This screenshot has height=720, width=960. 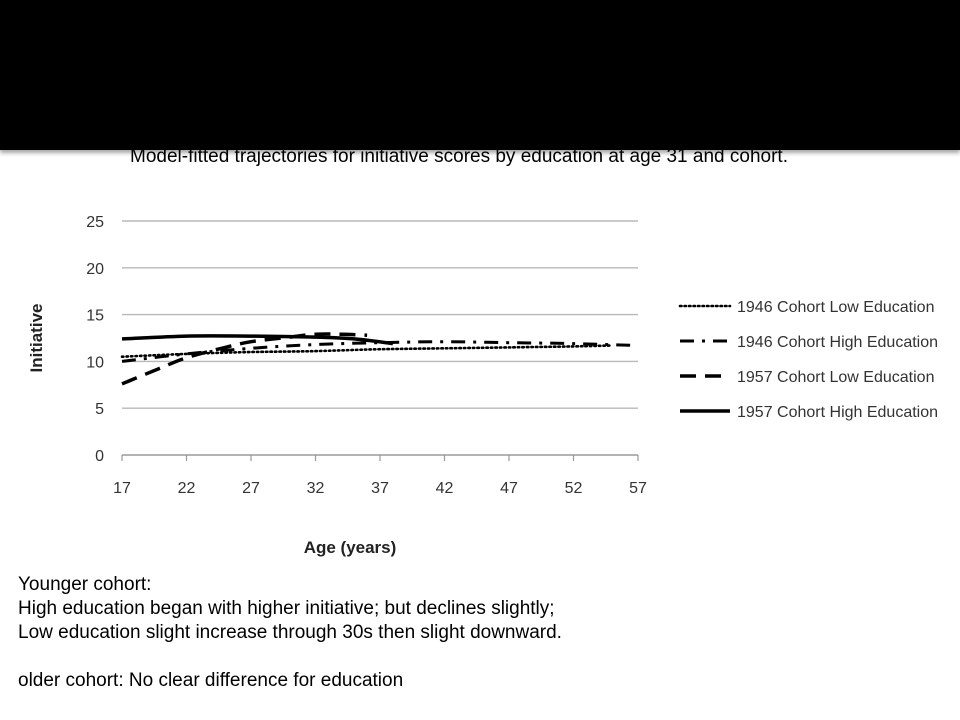 I want to click on x-tick-label: 47, so click(x=509, y=488).